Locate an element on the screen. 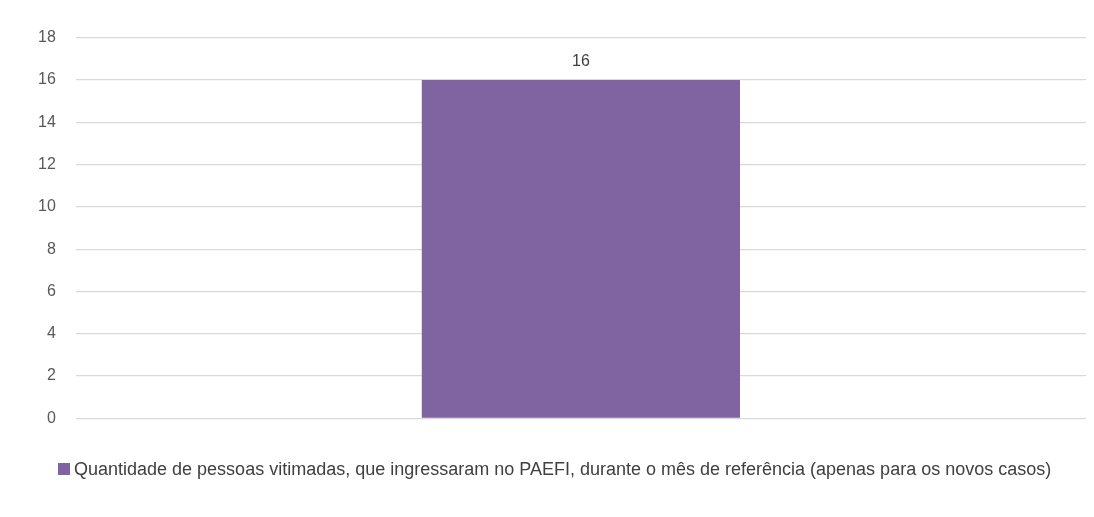 Image resolution: width=1094 pixels, height=517 pixels. y-tick-label: 0 is located at coordinates (51, 417).